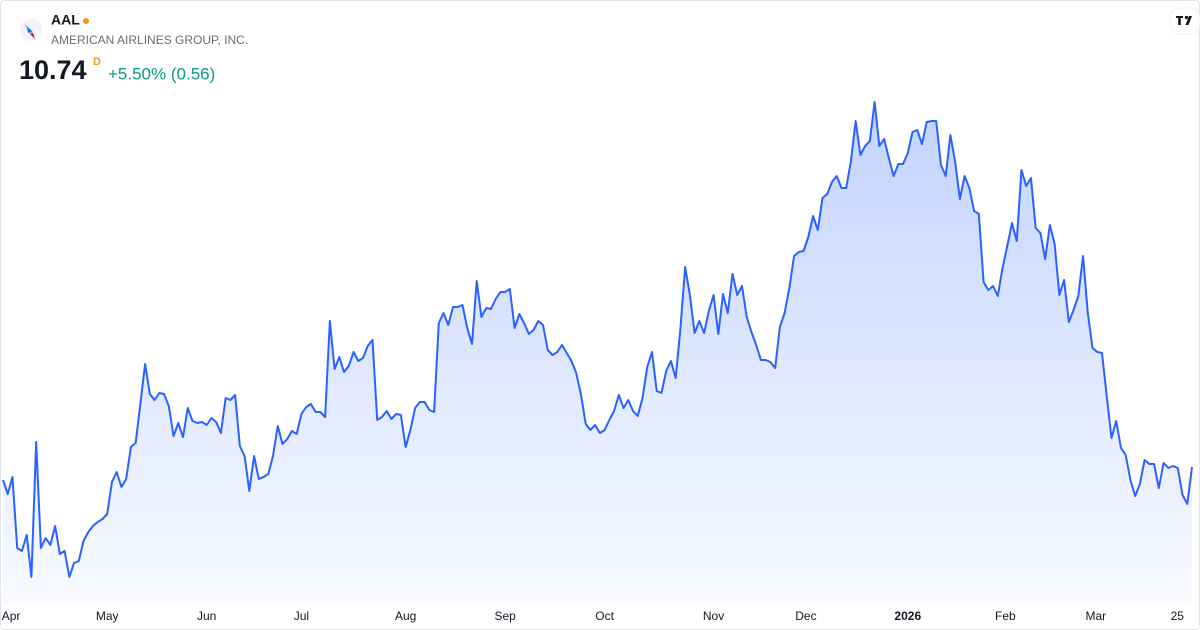 This screenshot has height=630, width=1200. Describe the element at coordinates (65, 20) in the screenshot. I see `symbol: AAL` at that location.